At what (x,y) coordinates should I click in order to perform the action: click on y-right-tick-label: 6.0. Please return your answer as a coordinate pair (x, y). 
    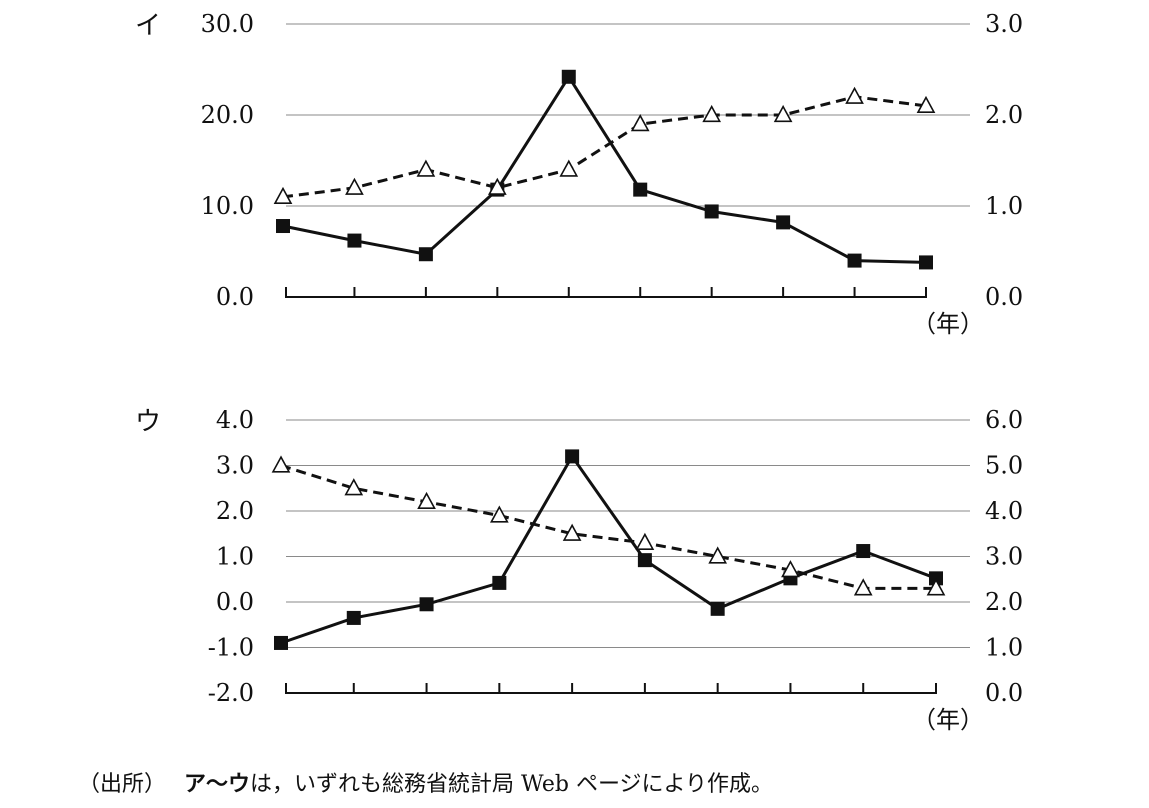
    Looking at the image, I should click on (1004, 420).